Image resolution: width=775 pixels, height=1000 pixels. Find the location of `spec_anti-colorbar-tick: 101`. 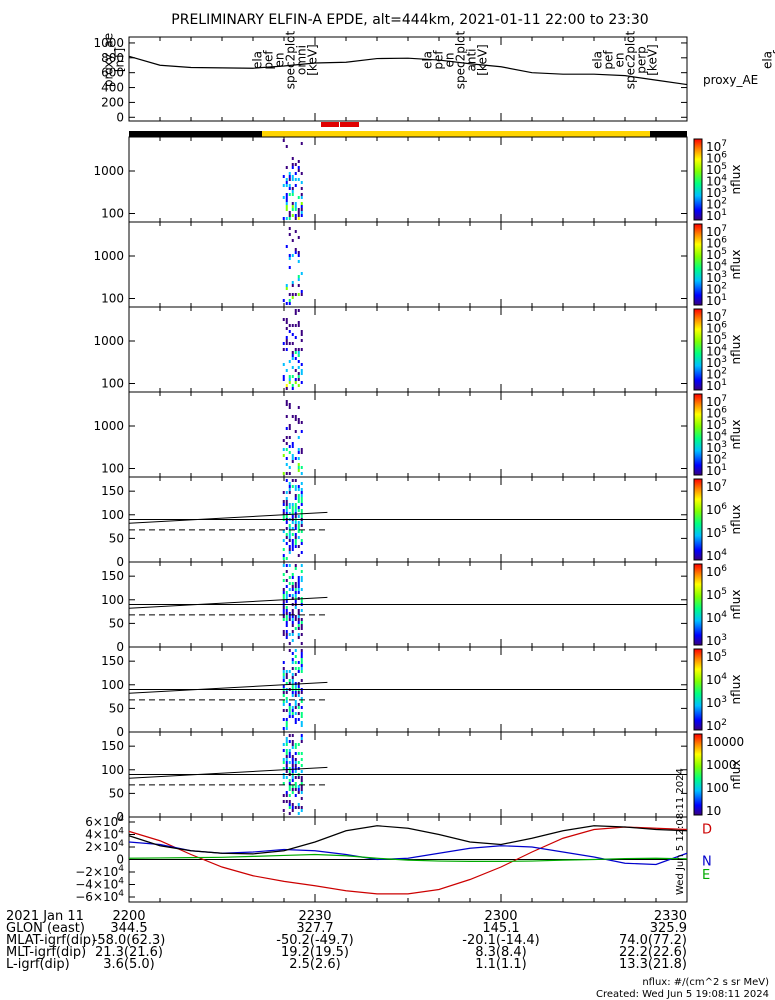

spec_anti-colorbar-tick: 101 is located at coordinates (716, 300).